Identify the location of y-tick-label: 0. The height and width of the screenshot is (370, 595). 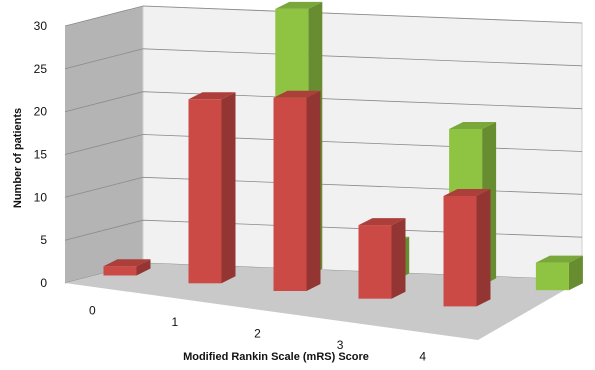
(43, 283).